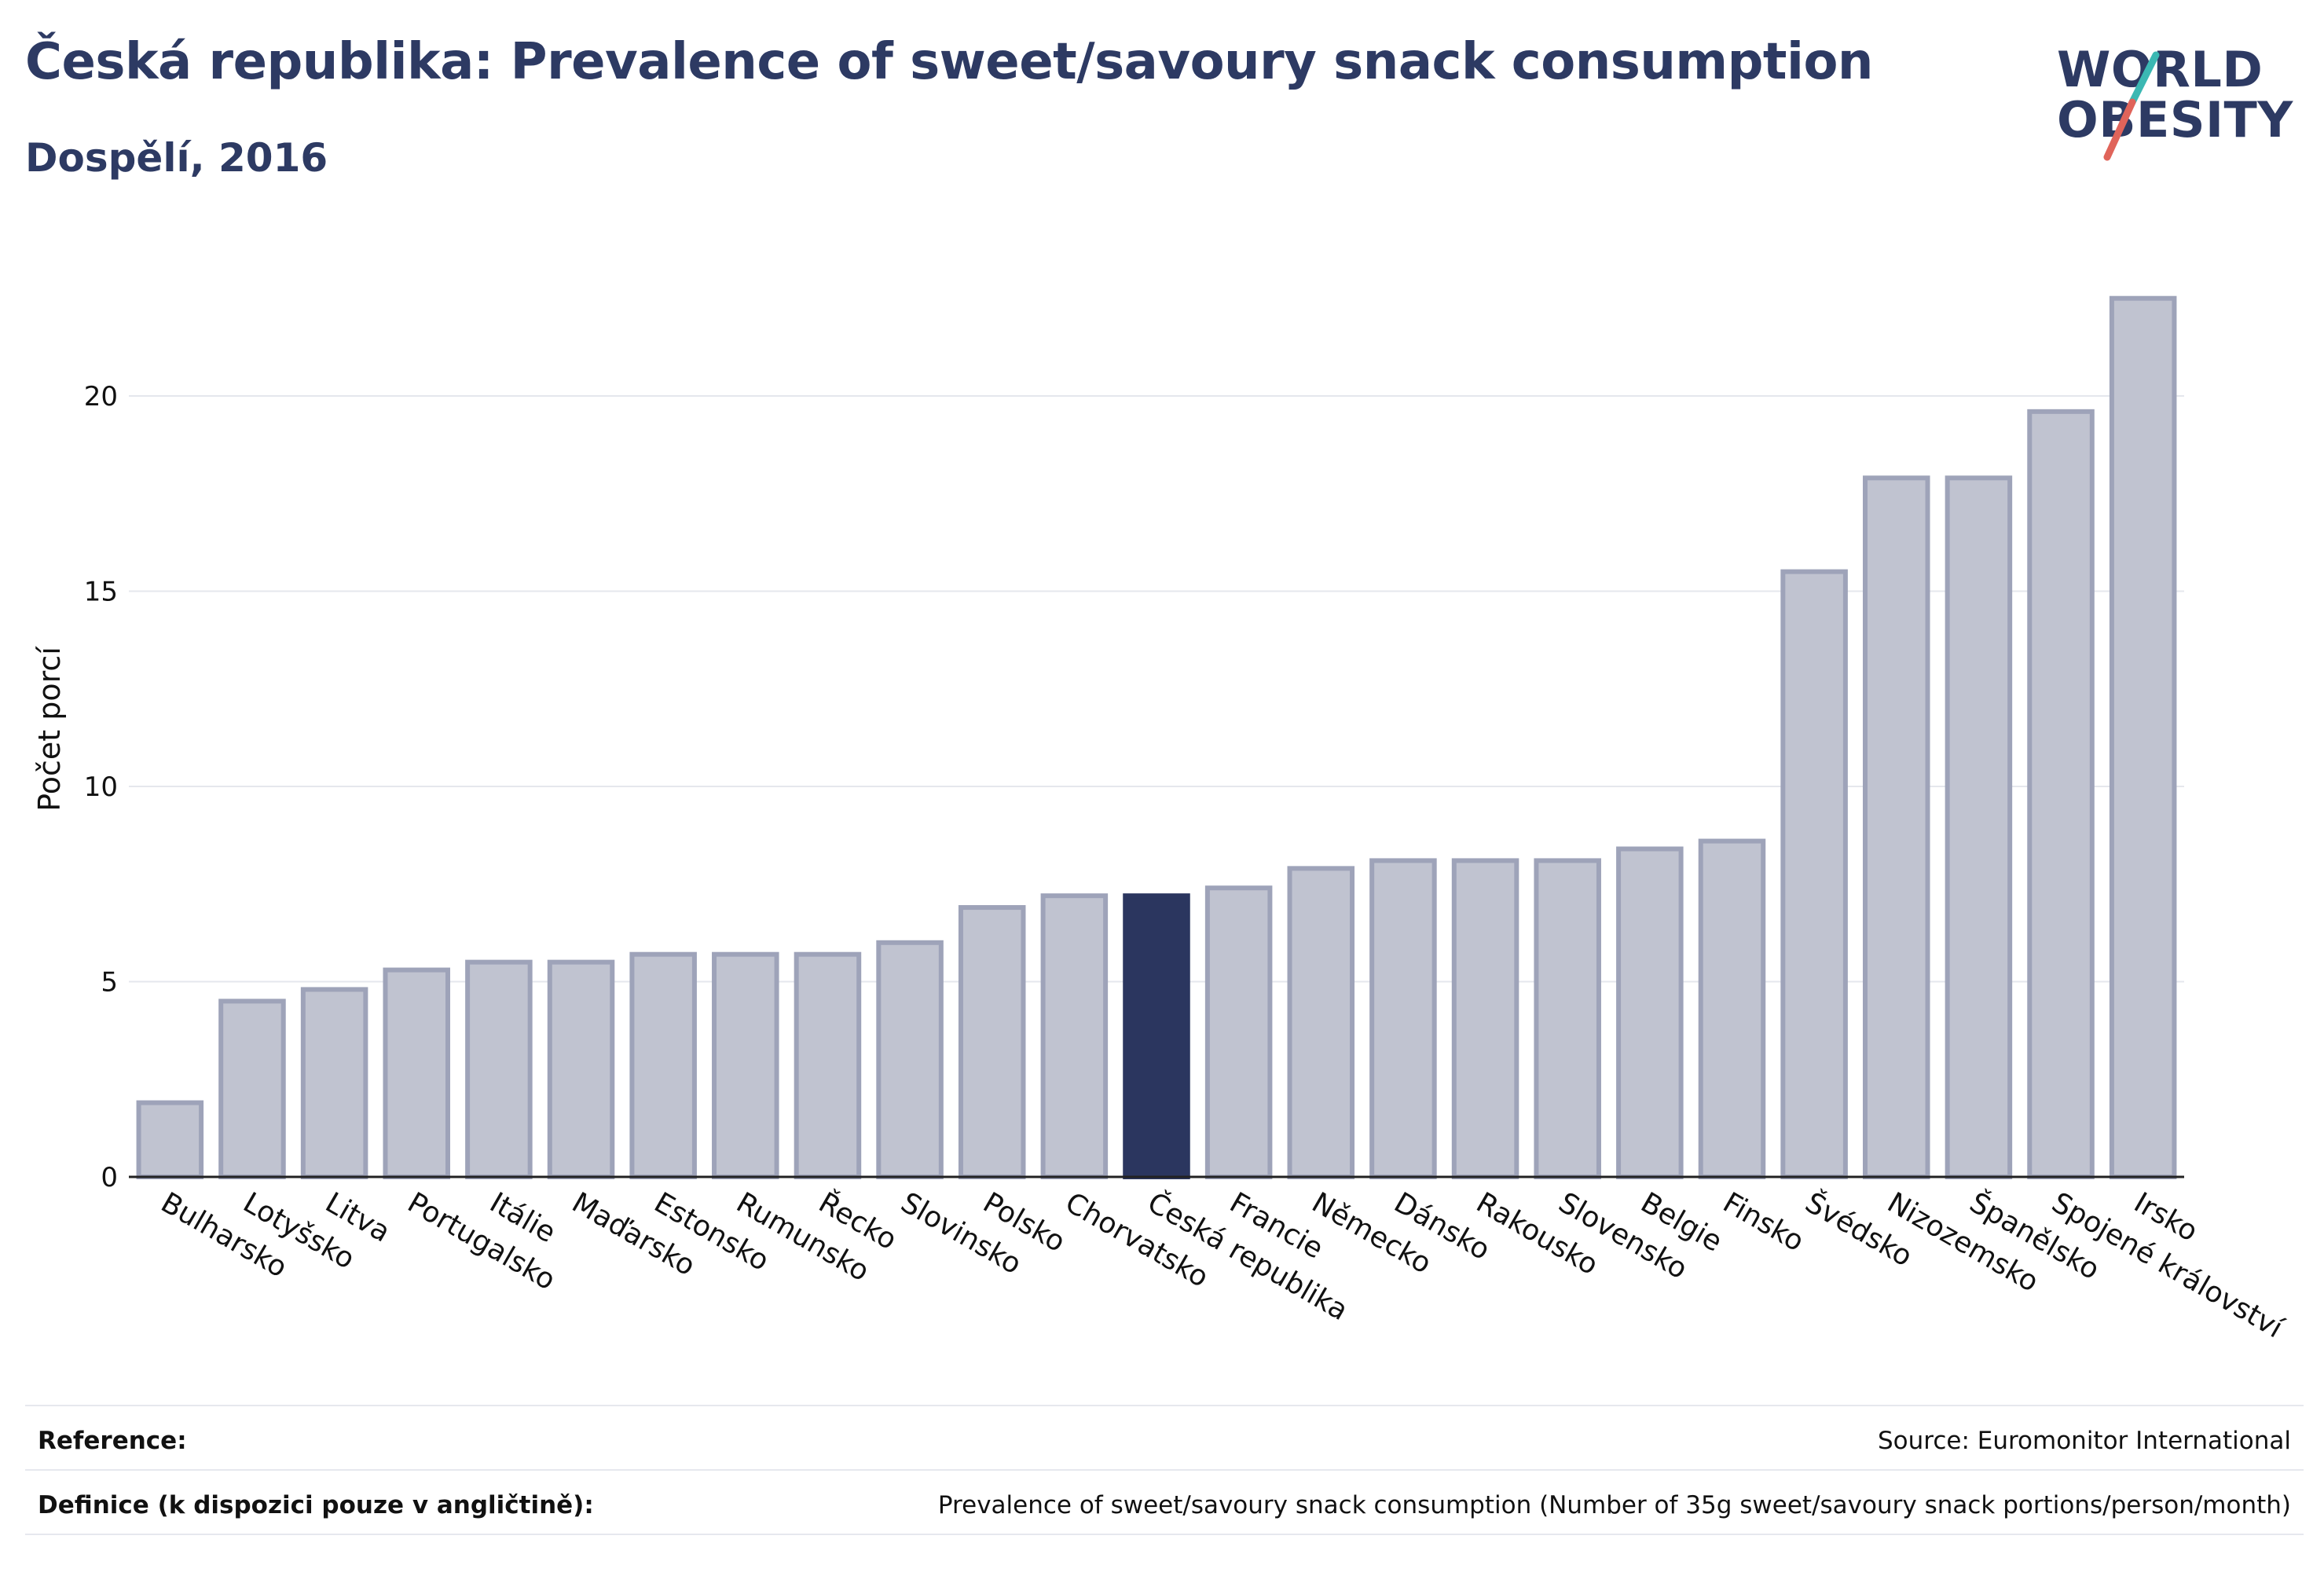 Image resolution: width=2324 pixels, height=1576 pixels. I want to click on logo-slash-icon, so click(2131, 106).